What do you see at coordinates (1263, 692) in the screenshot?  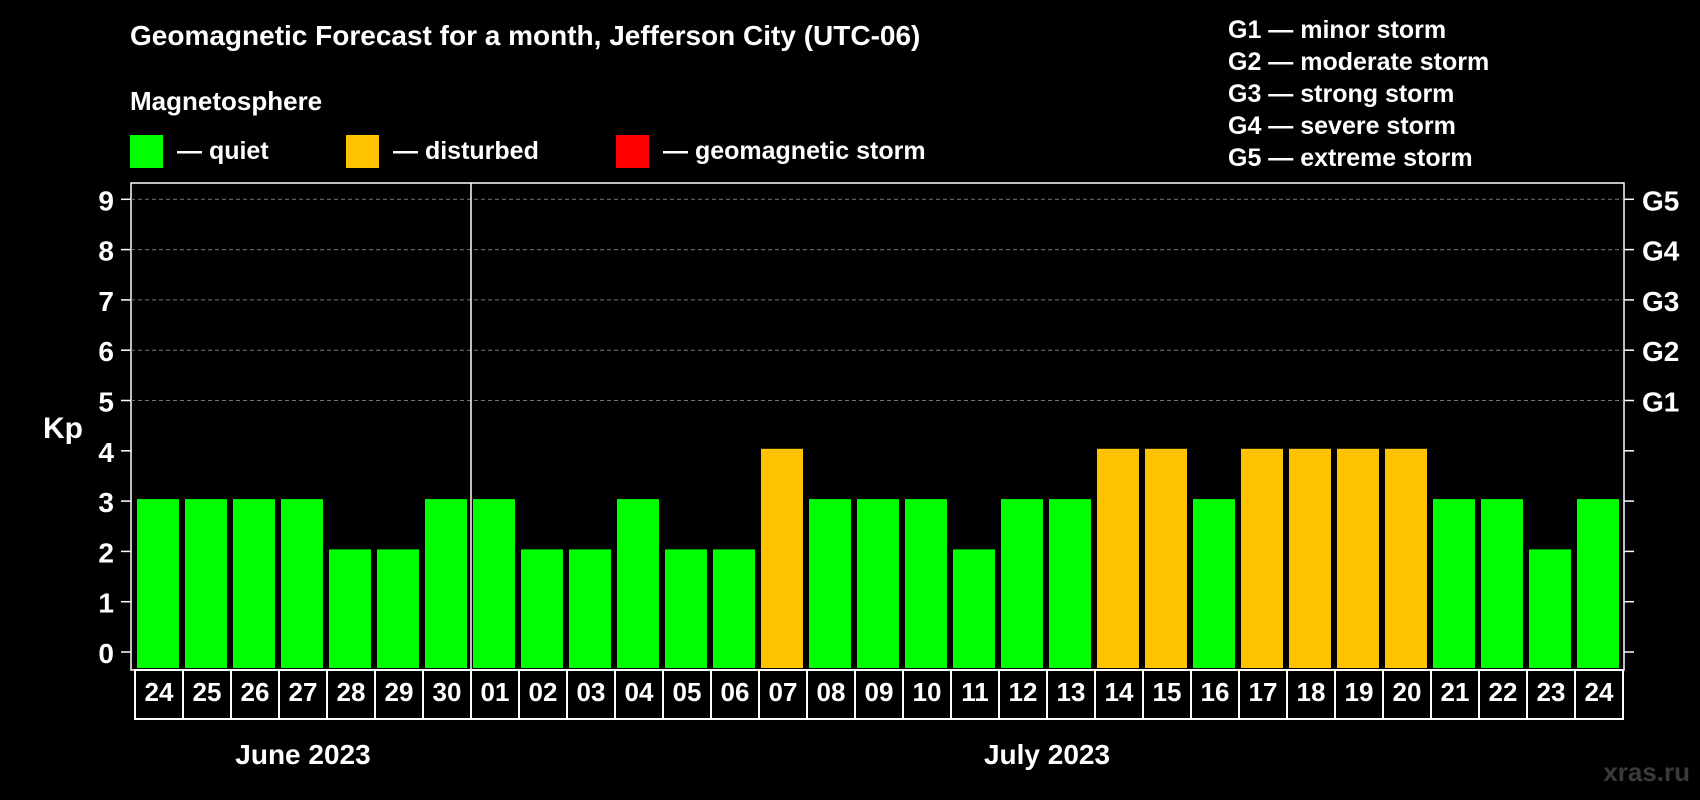 I see `x-tick-label: 17` at bounding box center [1263, 692].